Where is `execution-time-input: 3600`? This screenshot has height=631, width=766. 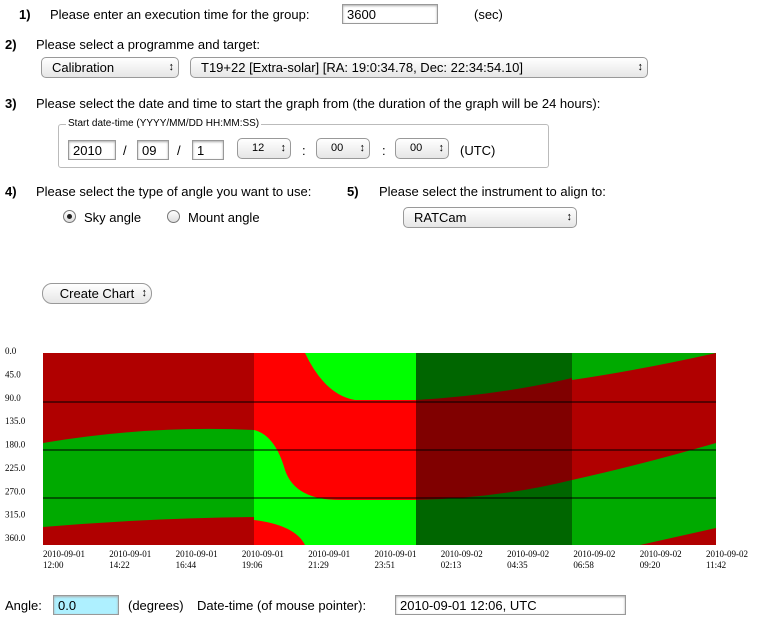
execution-time-input: 3600 is located at coordinates (390, 14).